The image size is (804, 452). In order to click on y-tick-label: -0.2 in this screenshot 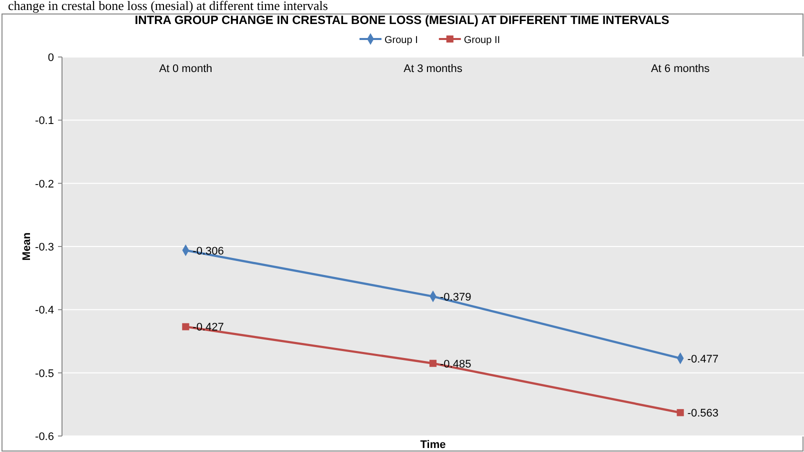, I will do `click(44, 184)`.